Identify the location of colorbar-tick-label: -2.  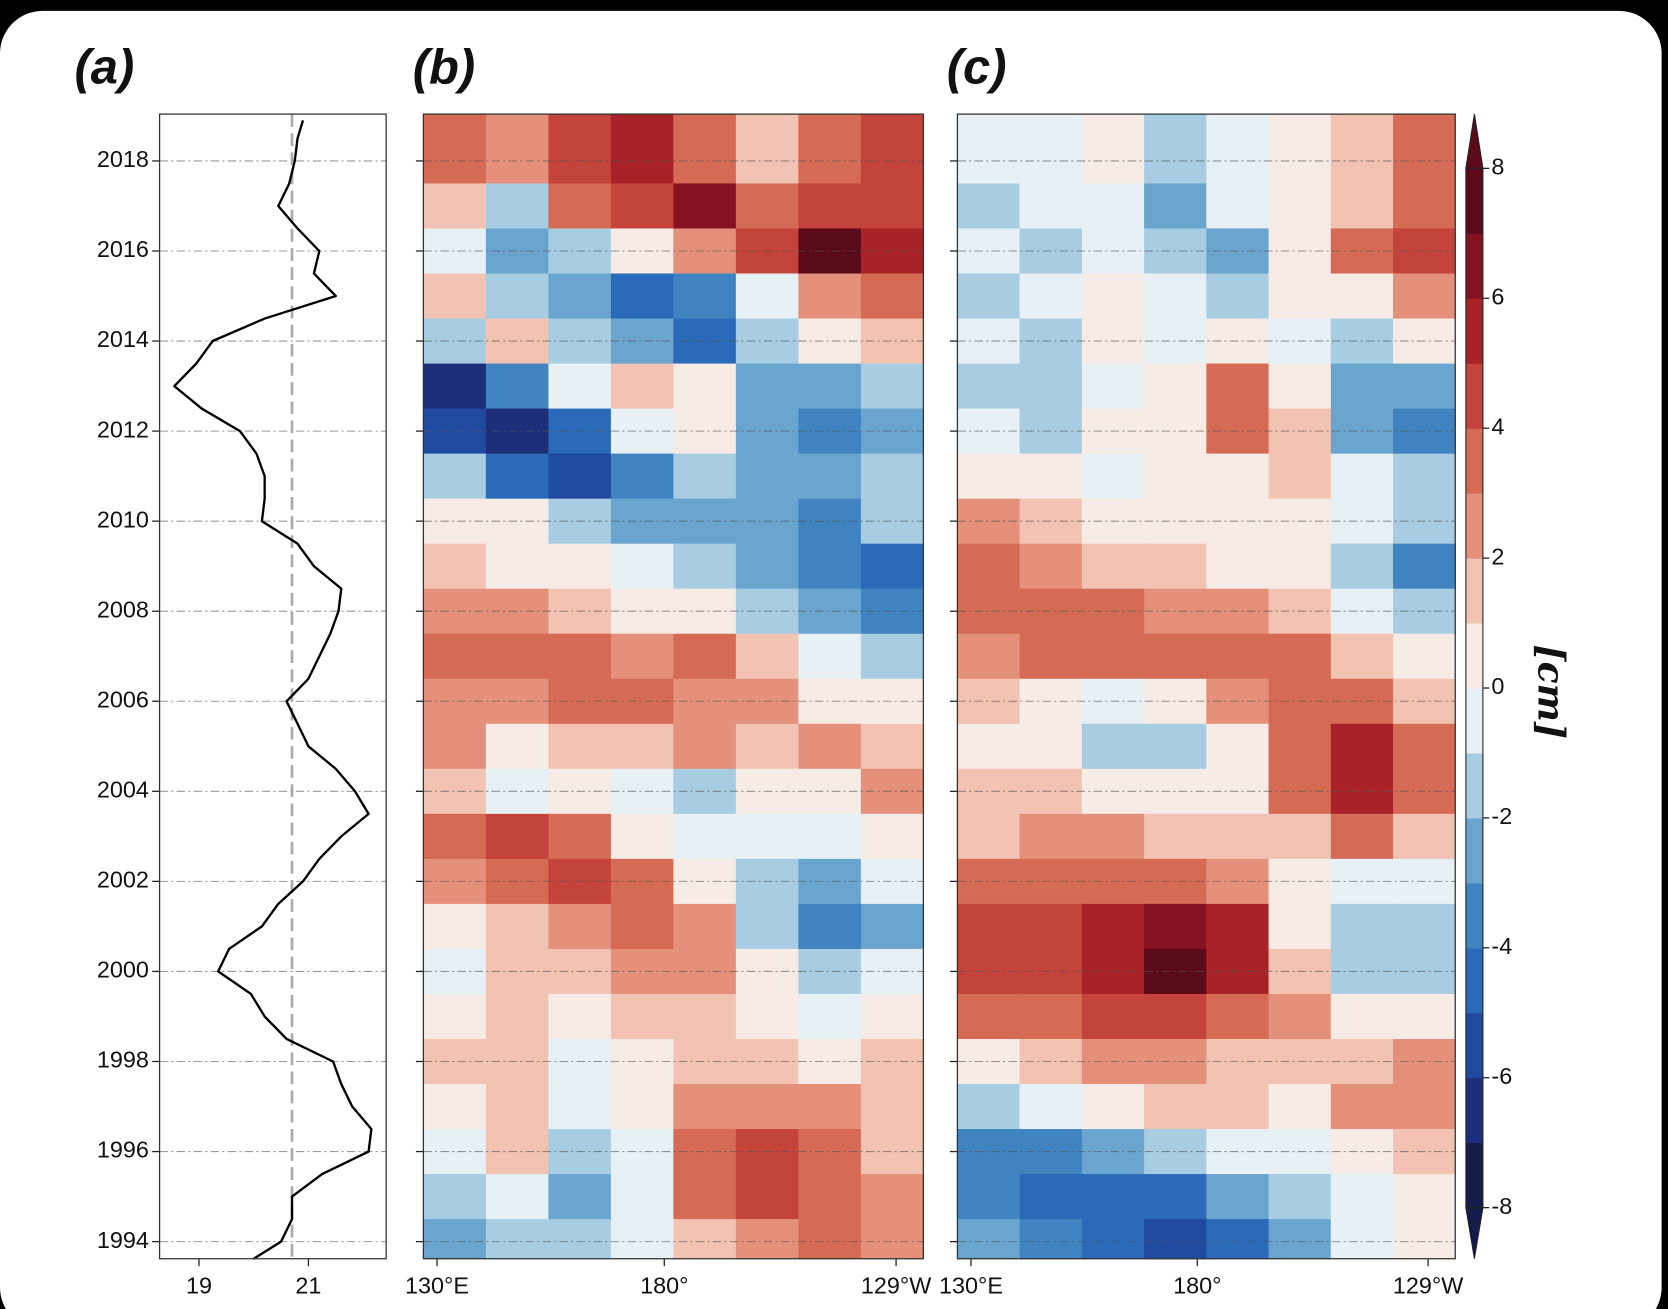
(1501, 816).